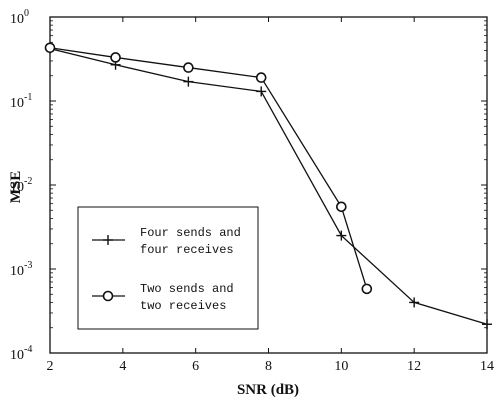 The image size is (500, 405). I want to click on y-tick-exponent: -4, so click(28, 349).